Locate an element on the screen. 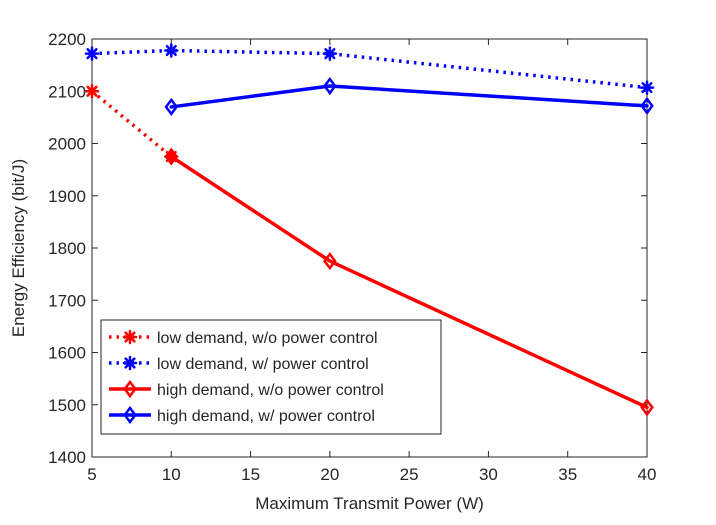  x-tick-label: 40 is located at coordinates (647, 474).